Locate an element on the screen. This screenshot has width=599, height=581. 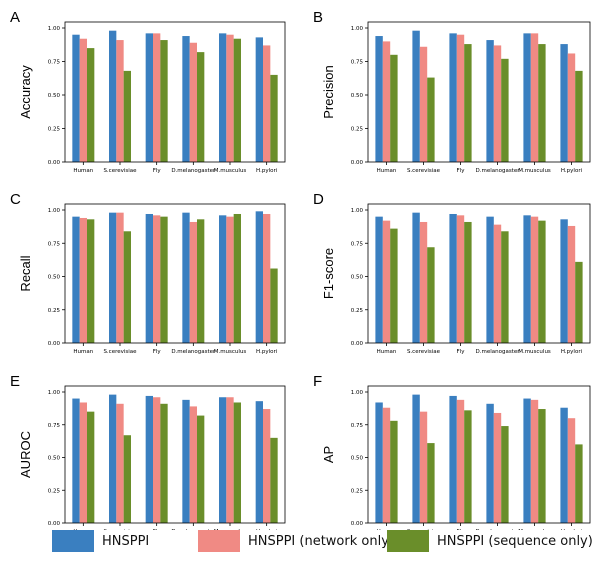
y-axis-label: AUROC is located at coordinates (25, 454).